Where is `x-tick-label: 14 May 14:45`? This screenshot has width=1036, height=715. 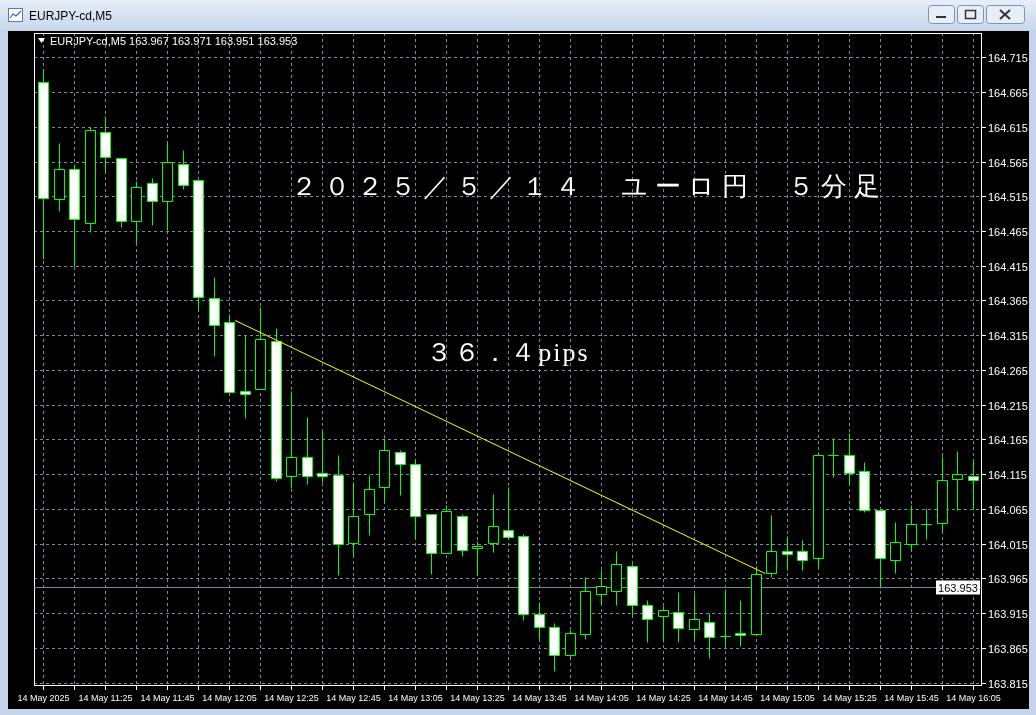
x-tick-label: 14 May 14:45 is located at coordinates (725, 698).